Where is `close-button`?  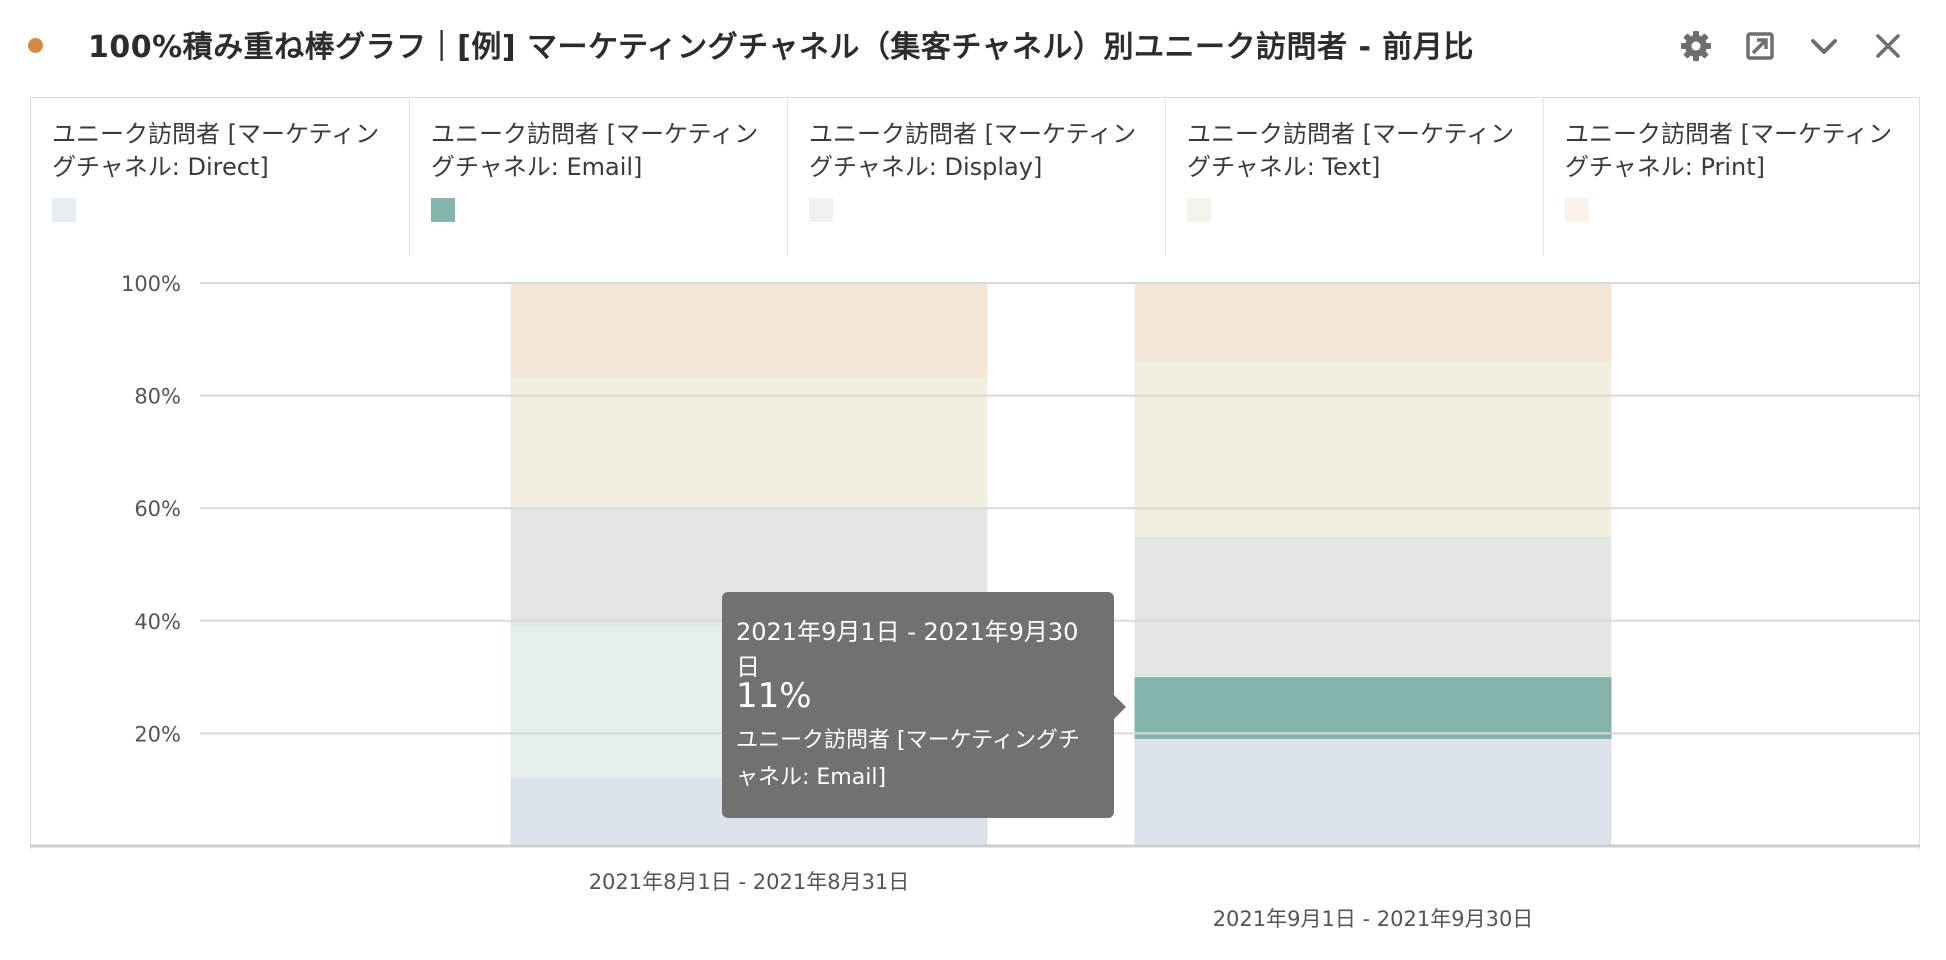
close-button is located at coordinates (1888, 46).